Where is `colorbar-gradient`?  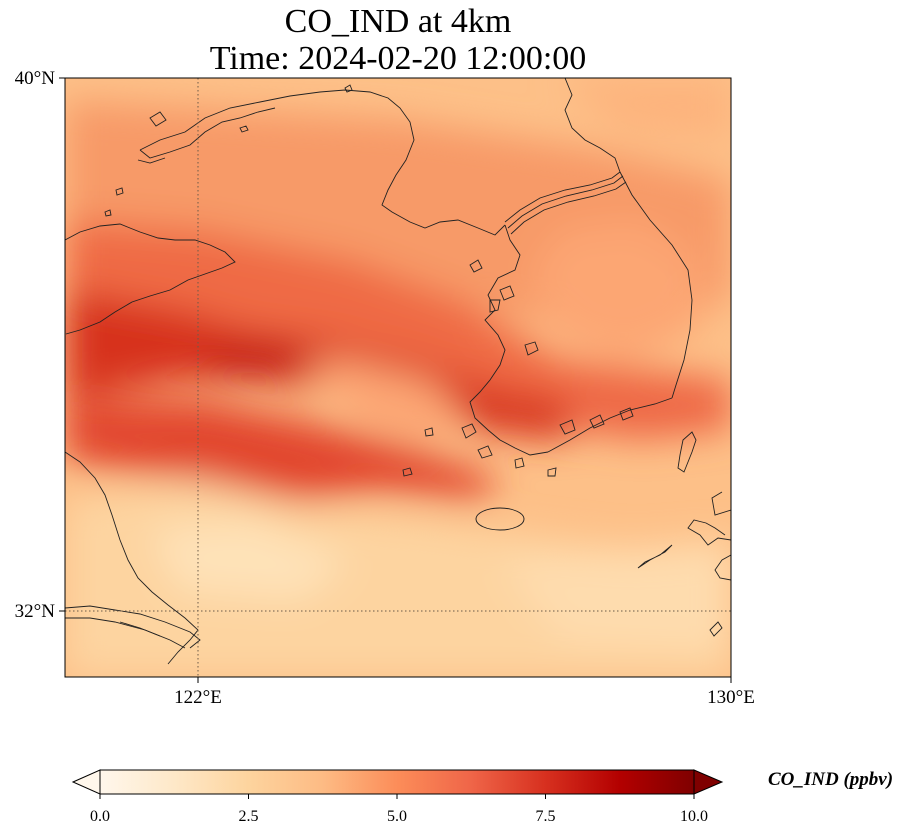 colorbar-gradient is located at coordinates (397, 782).